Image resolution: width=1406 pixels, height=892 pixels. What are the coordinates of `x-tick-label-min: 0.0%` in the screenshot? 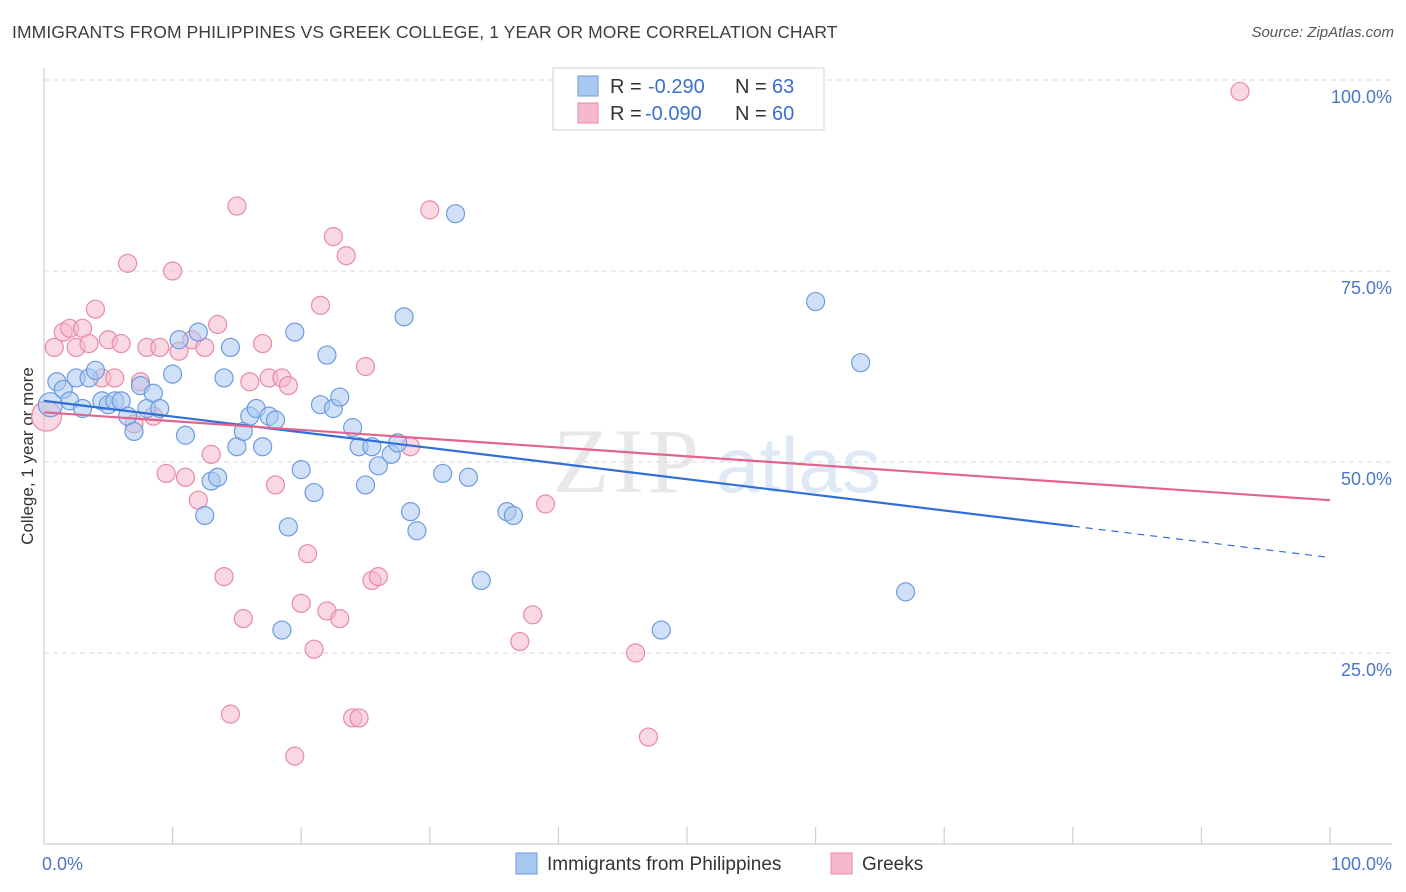 It's located at (62, 864).